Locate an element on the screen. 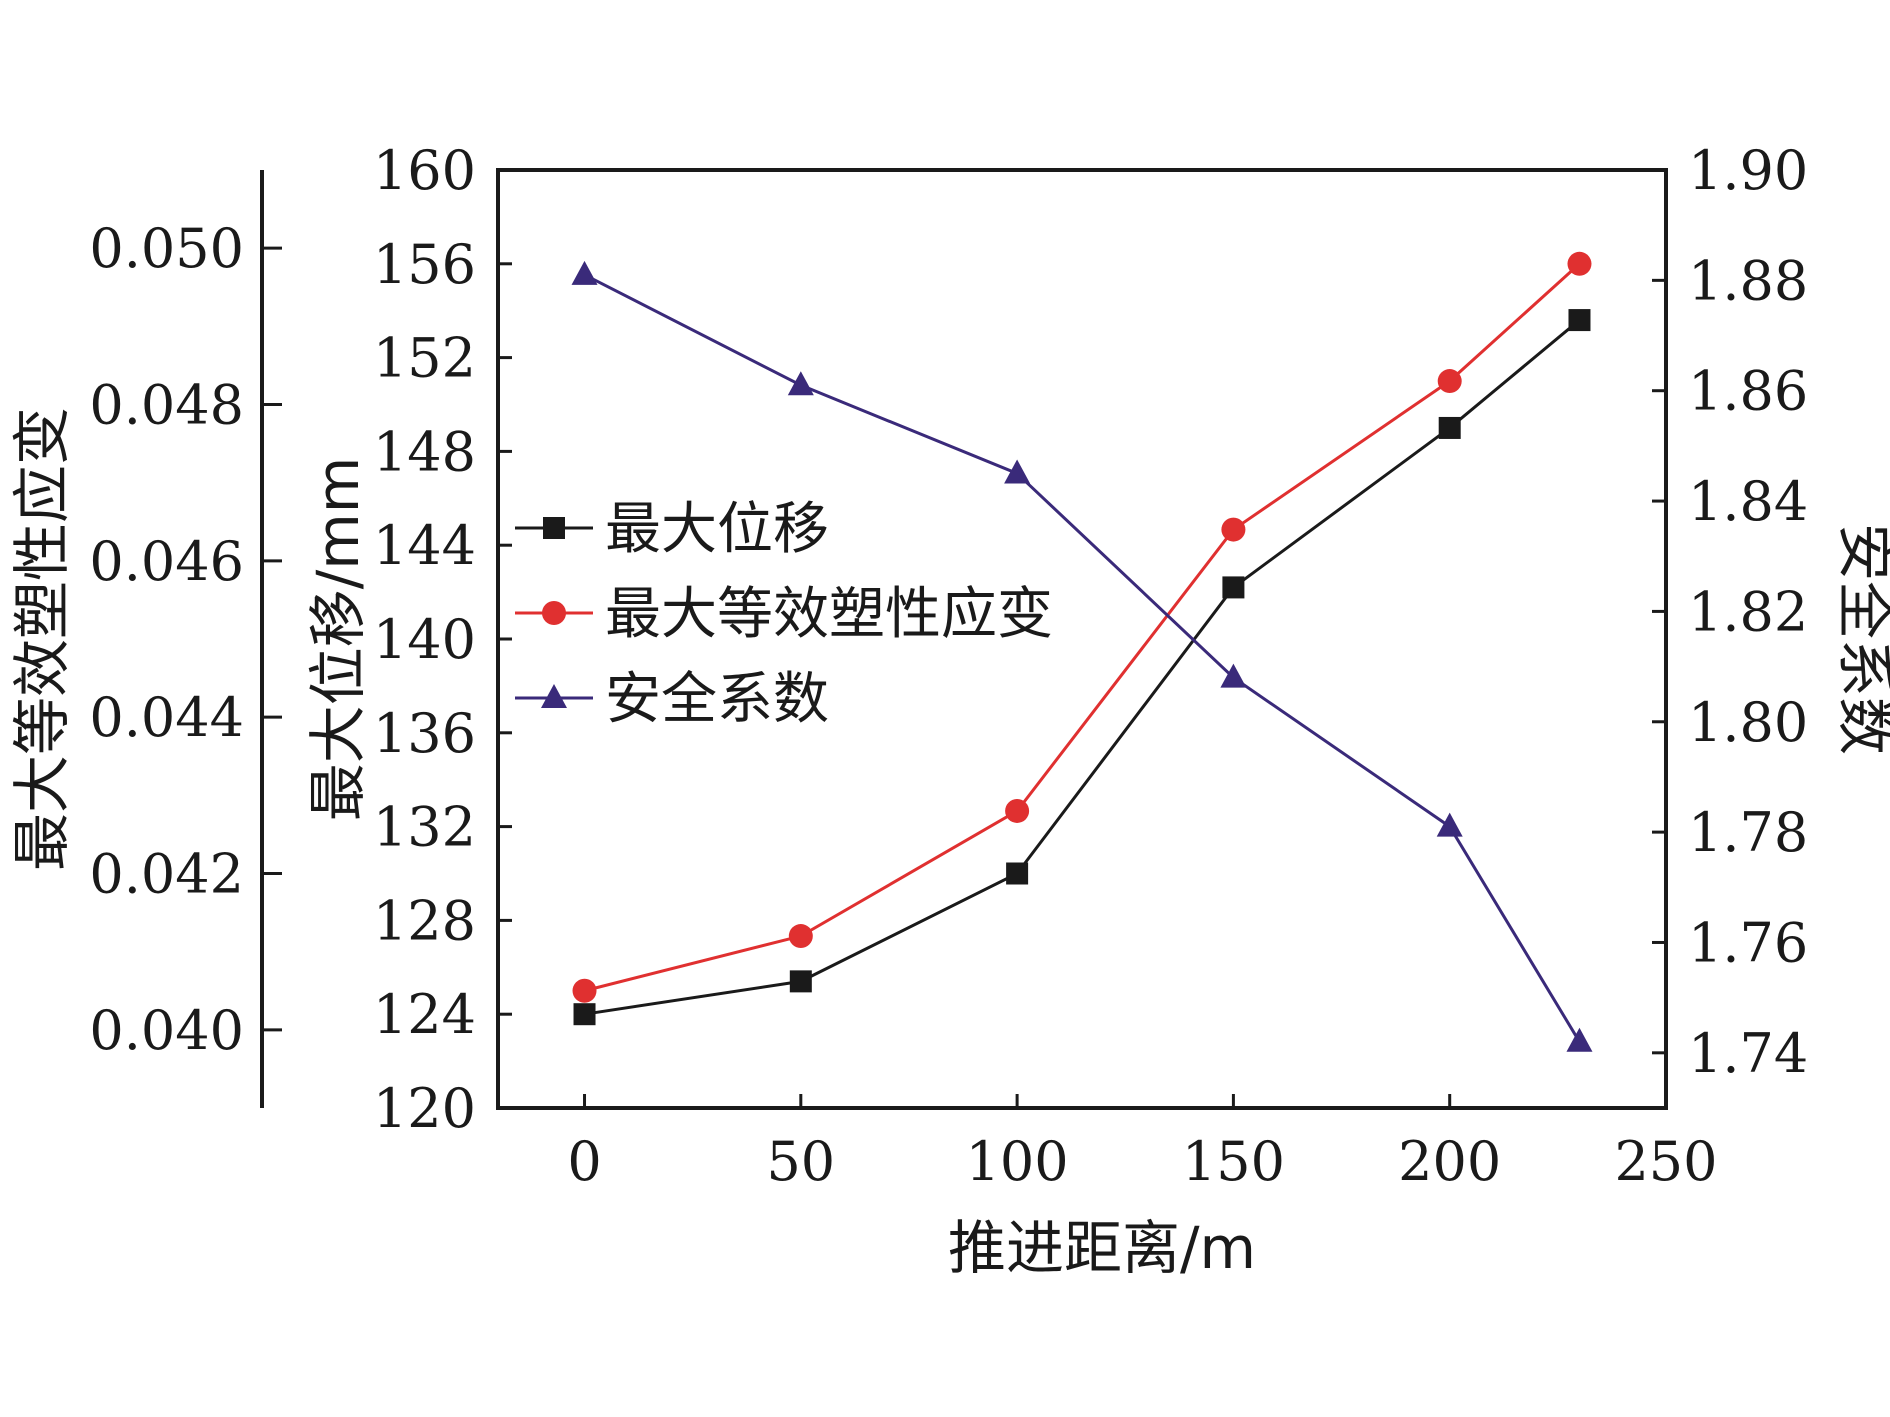 Image resolution: width=1890 pixels, height=1417 pixels. left-outer-tick-label: 0.046 is located at coordinates (166, 561).